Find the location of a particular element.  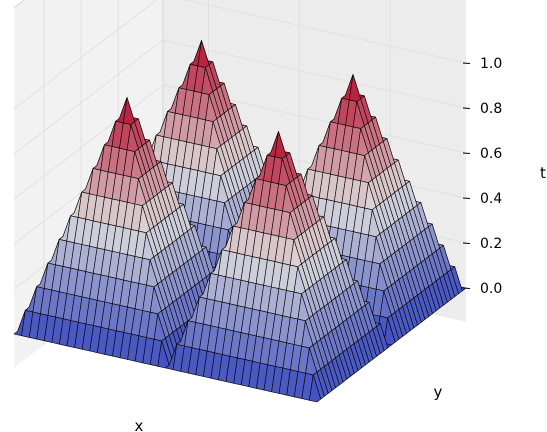

z-tick-label: 0.6 is located at coordinates (491, 154).